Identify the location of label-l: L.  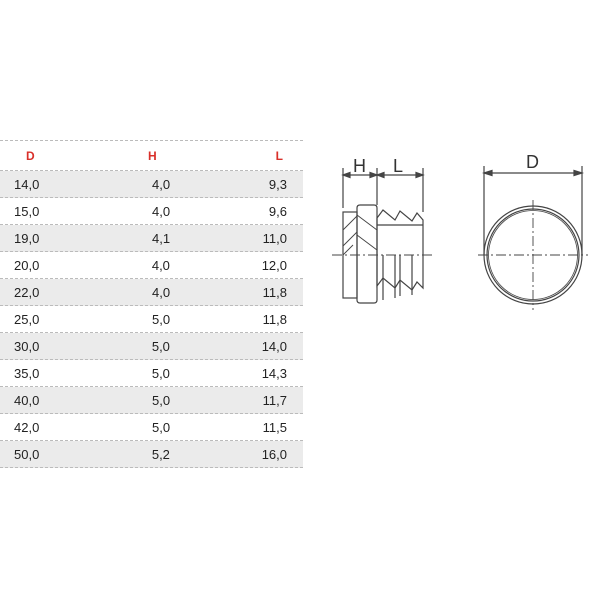
(398, 166).